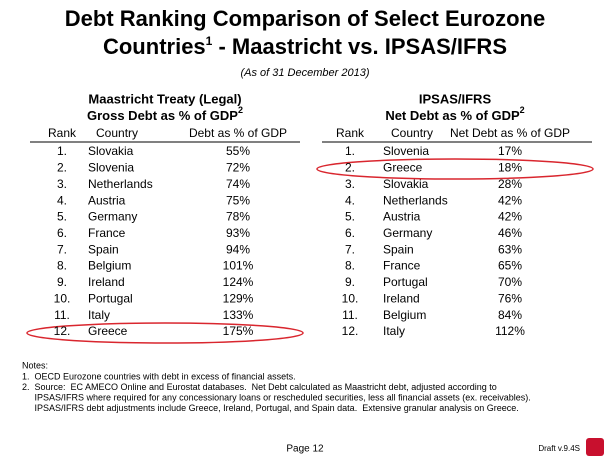  I want to click on subheading-text: Gross Debt as % of GDP, so click(162, 115).